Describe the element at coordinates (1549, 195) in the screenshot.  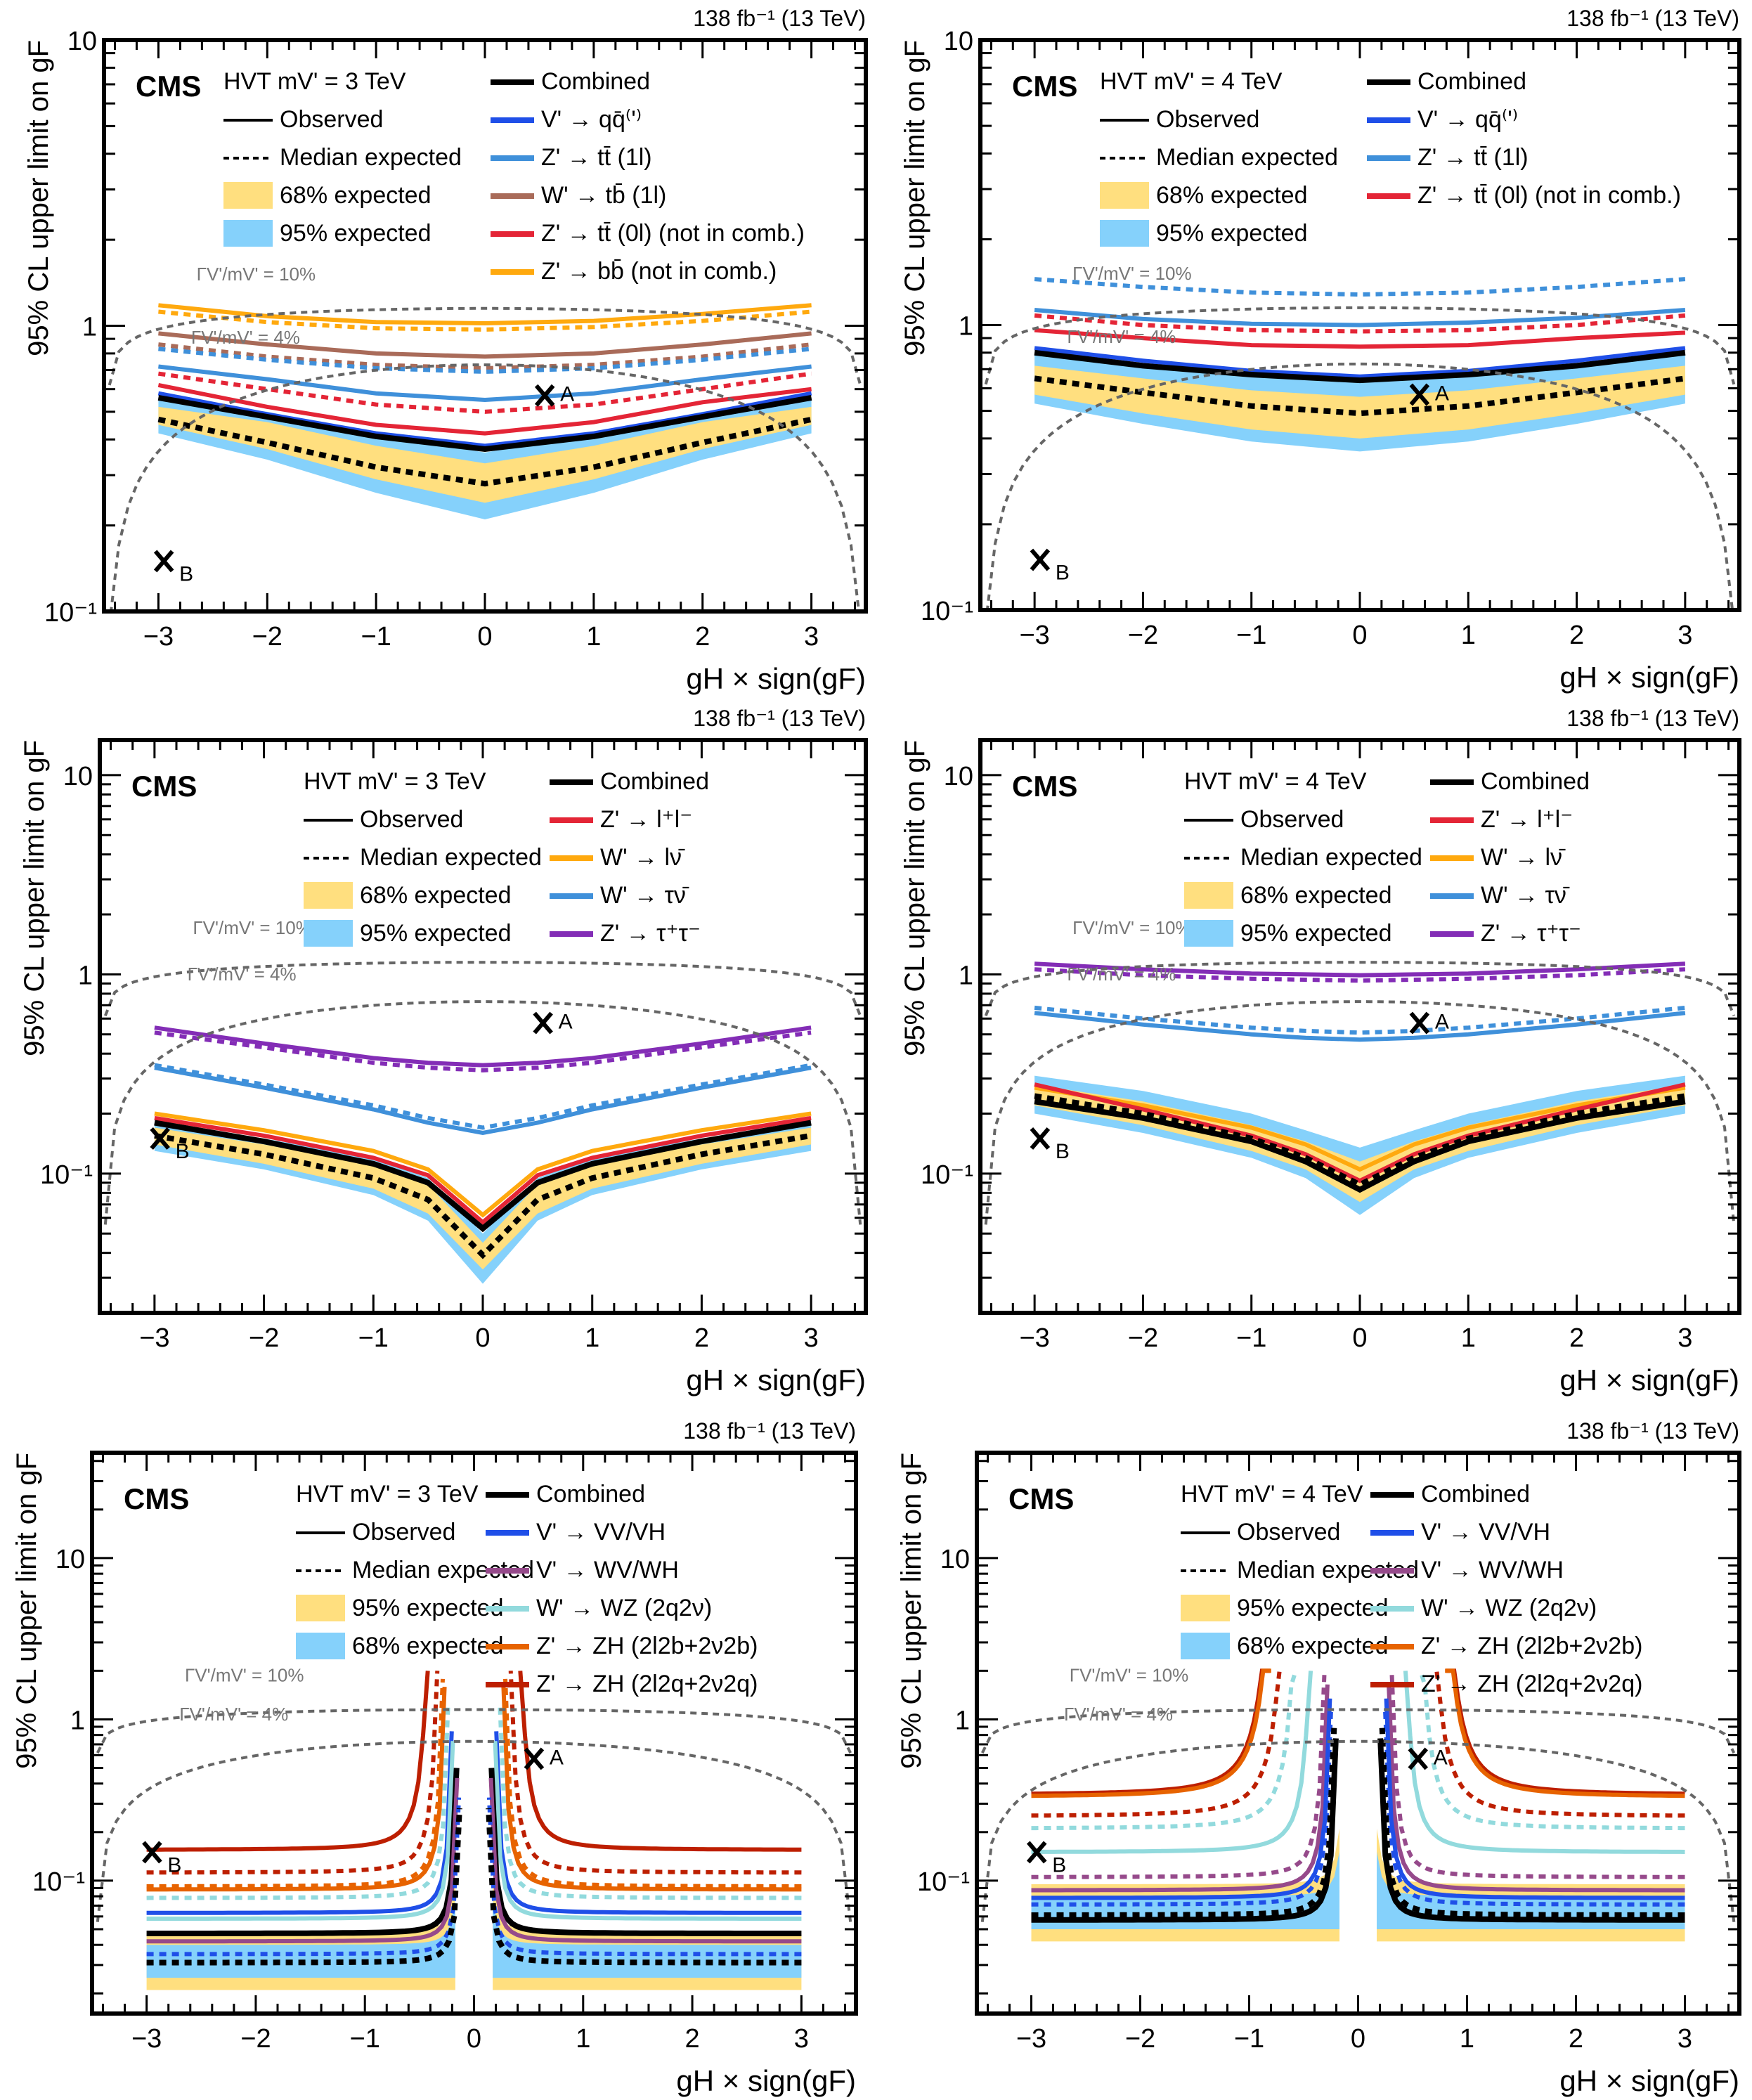
I see `legend-label: Z' → tt̄ (0l) (not in comb.)` at that location.